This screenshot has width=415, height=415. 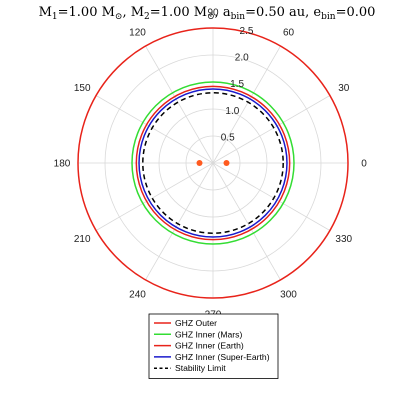 I want to click on radial-tick-label: 1.0, so click(x=232, y=111).